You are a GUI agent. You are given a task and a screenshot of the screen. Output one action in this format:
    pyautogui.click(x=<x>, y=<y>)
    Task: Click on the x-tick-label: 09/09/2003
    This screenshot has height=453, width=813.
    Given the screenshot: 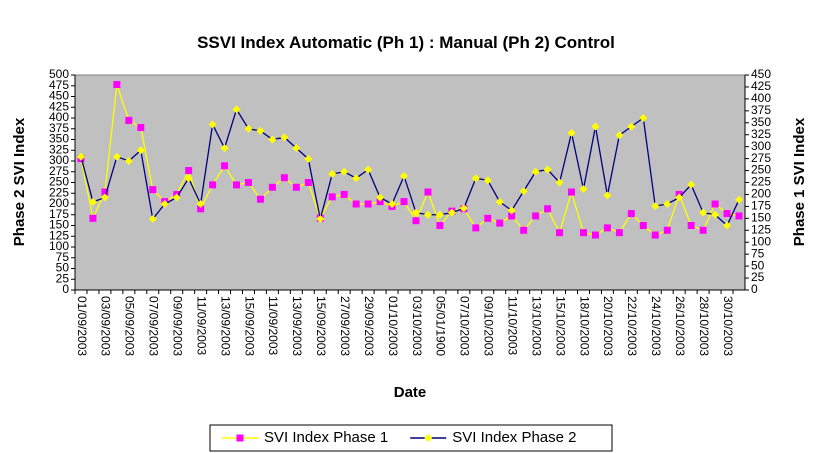 What is the action you would take?
    pyautogui.click(x=178, y=326)
    